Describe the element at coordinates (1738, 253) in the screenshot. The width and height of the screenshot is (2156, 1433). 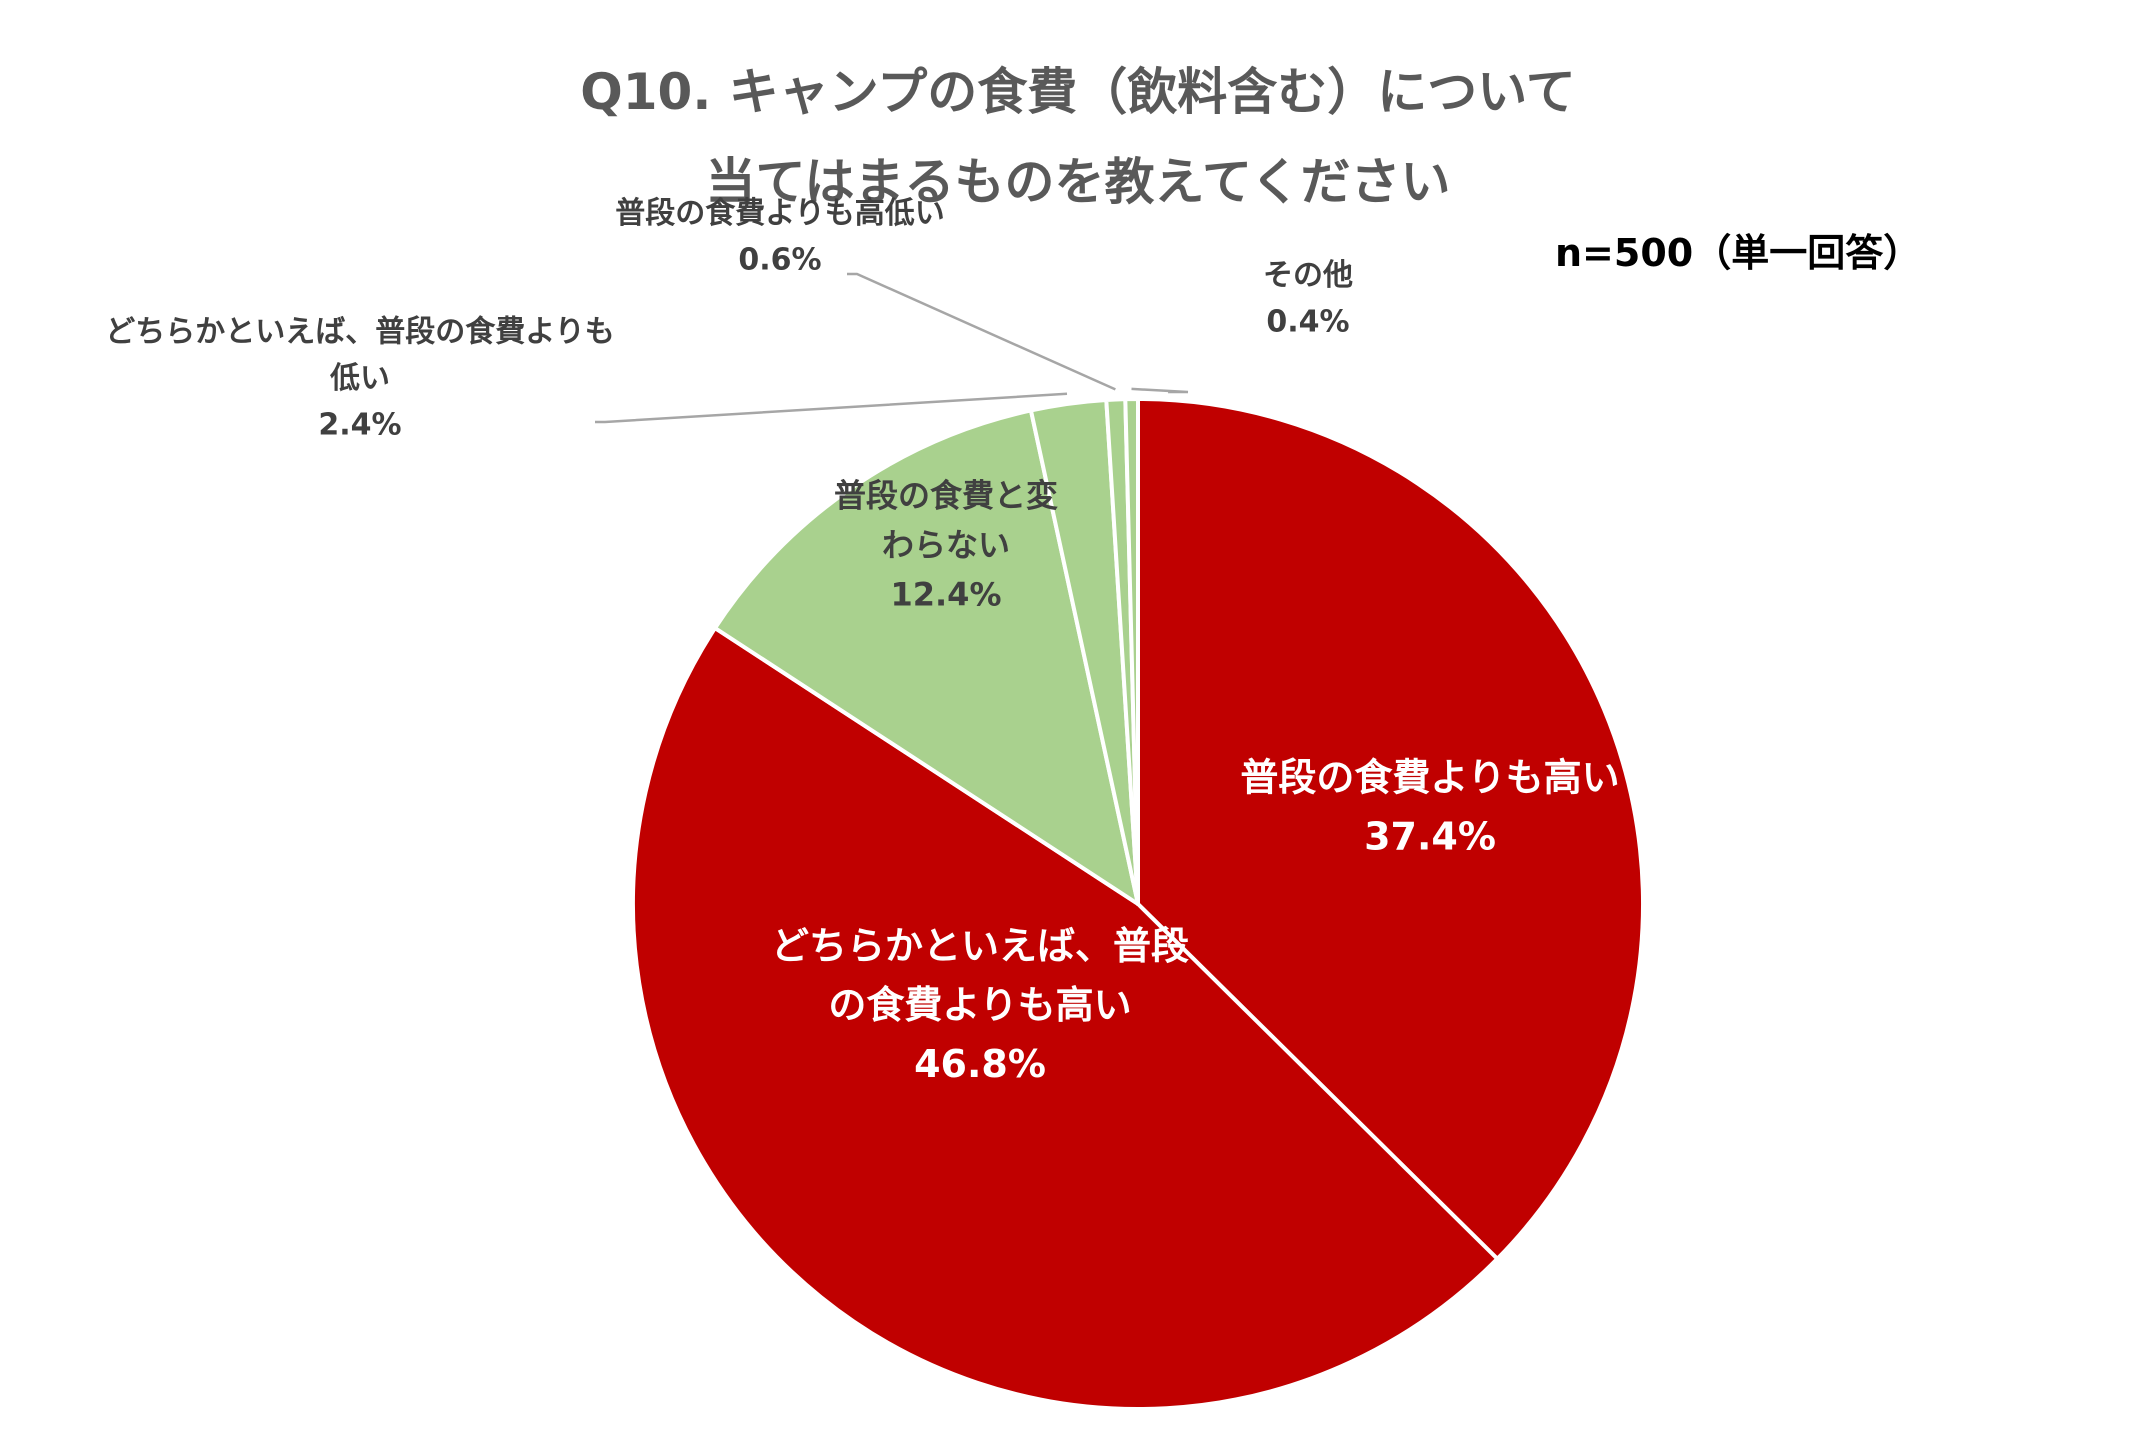
I see `sample-size-note: n=500（単一回答）` at that location.